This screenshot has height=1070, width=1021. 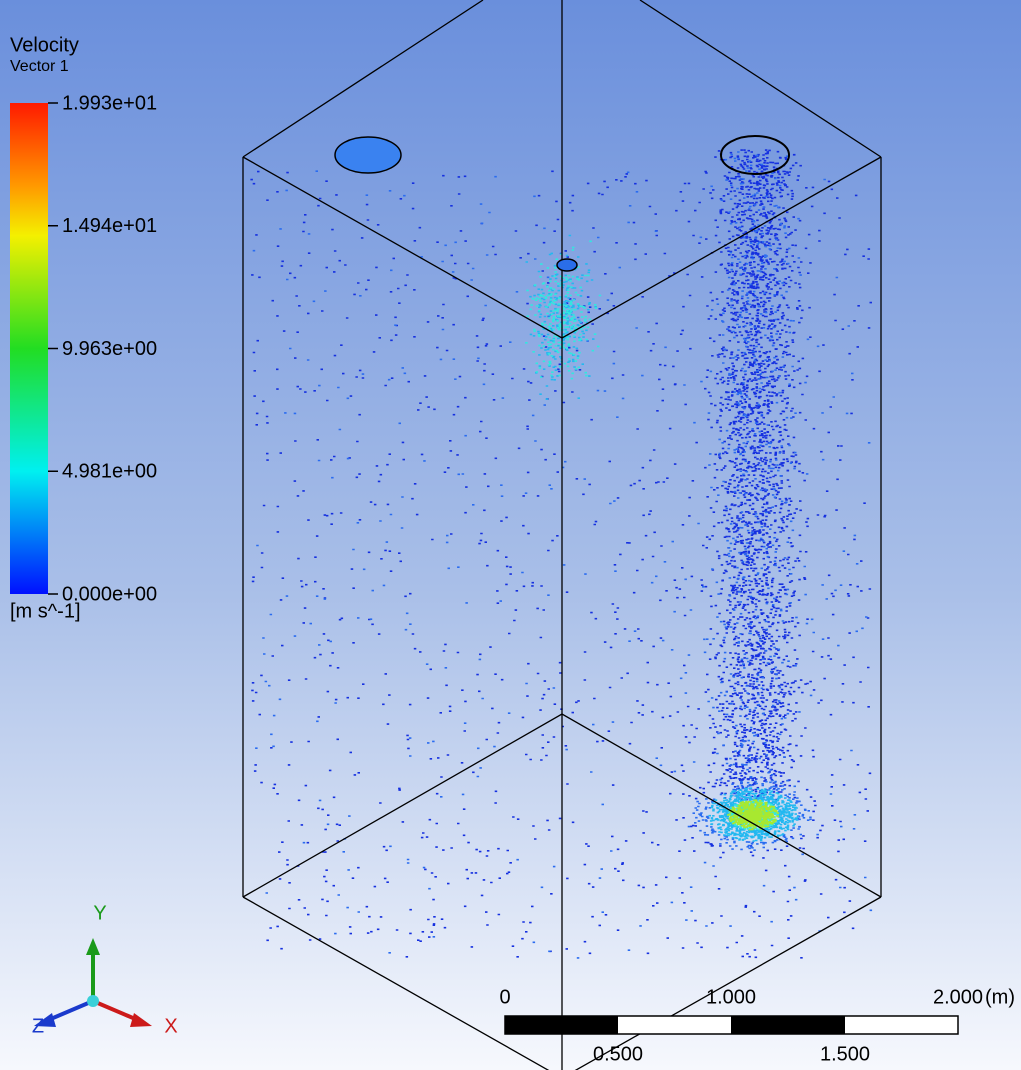 I want to click on legend-tick-label: 4.981e+00, so click(x=109, y=472).